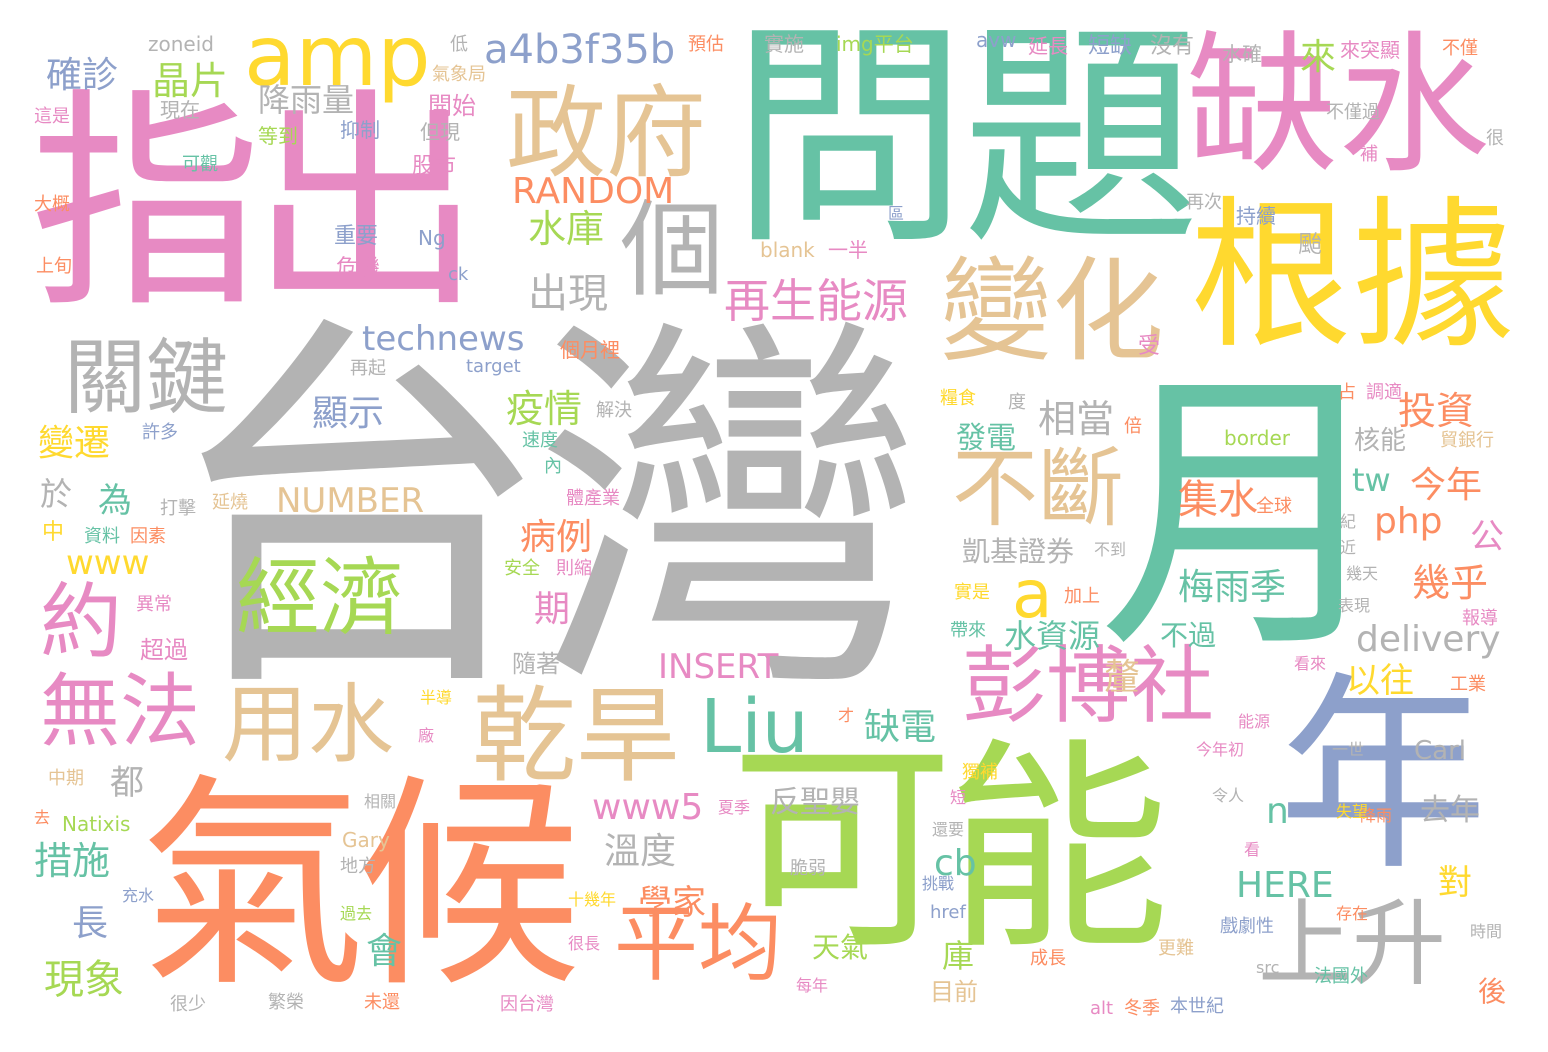  Describe the element at coordinates (1384, 392) in the screenshot. I see `cloud-word: 調適` at that location.